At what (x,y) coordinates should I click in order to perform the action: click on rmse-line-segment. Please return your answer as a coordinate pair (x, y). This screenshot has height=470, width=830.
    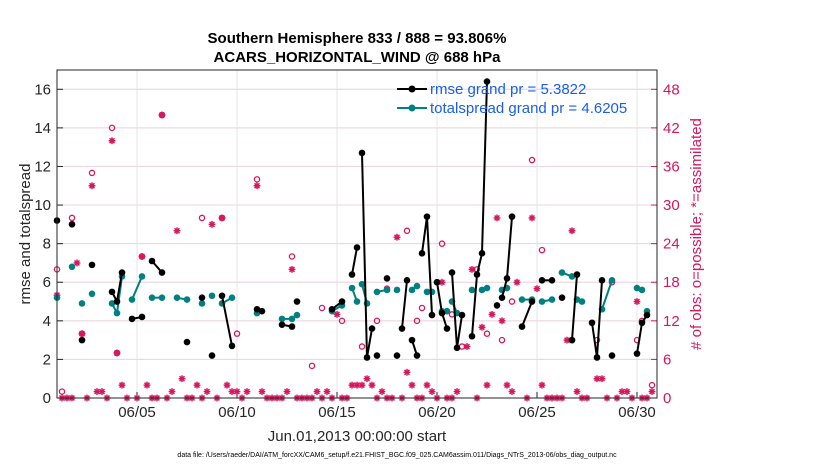
    Looking at the image, I should click on (479, 209).